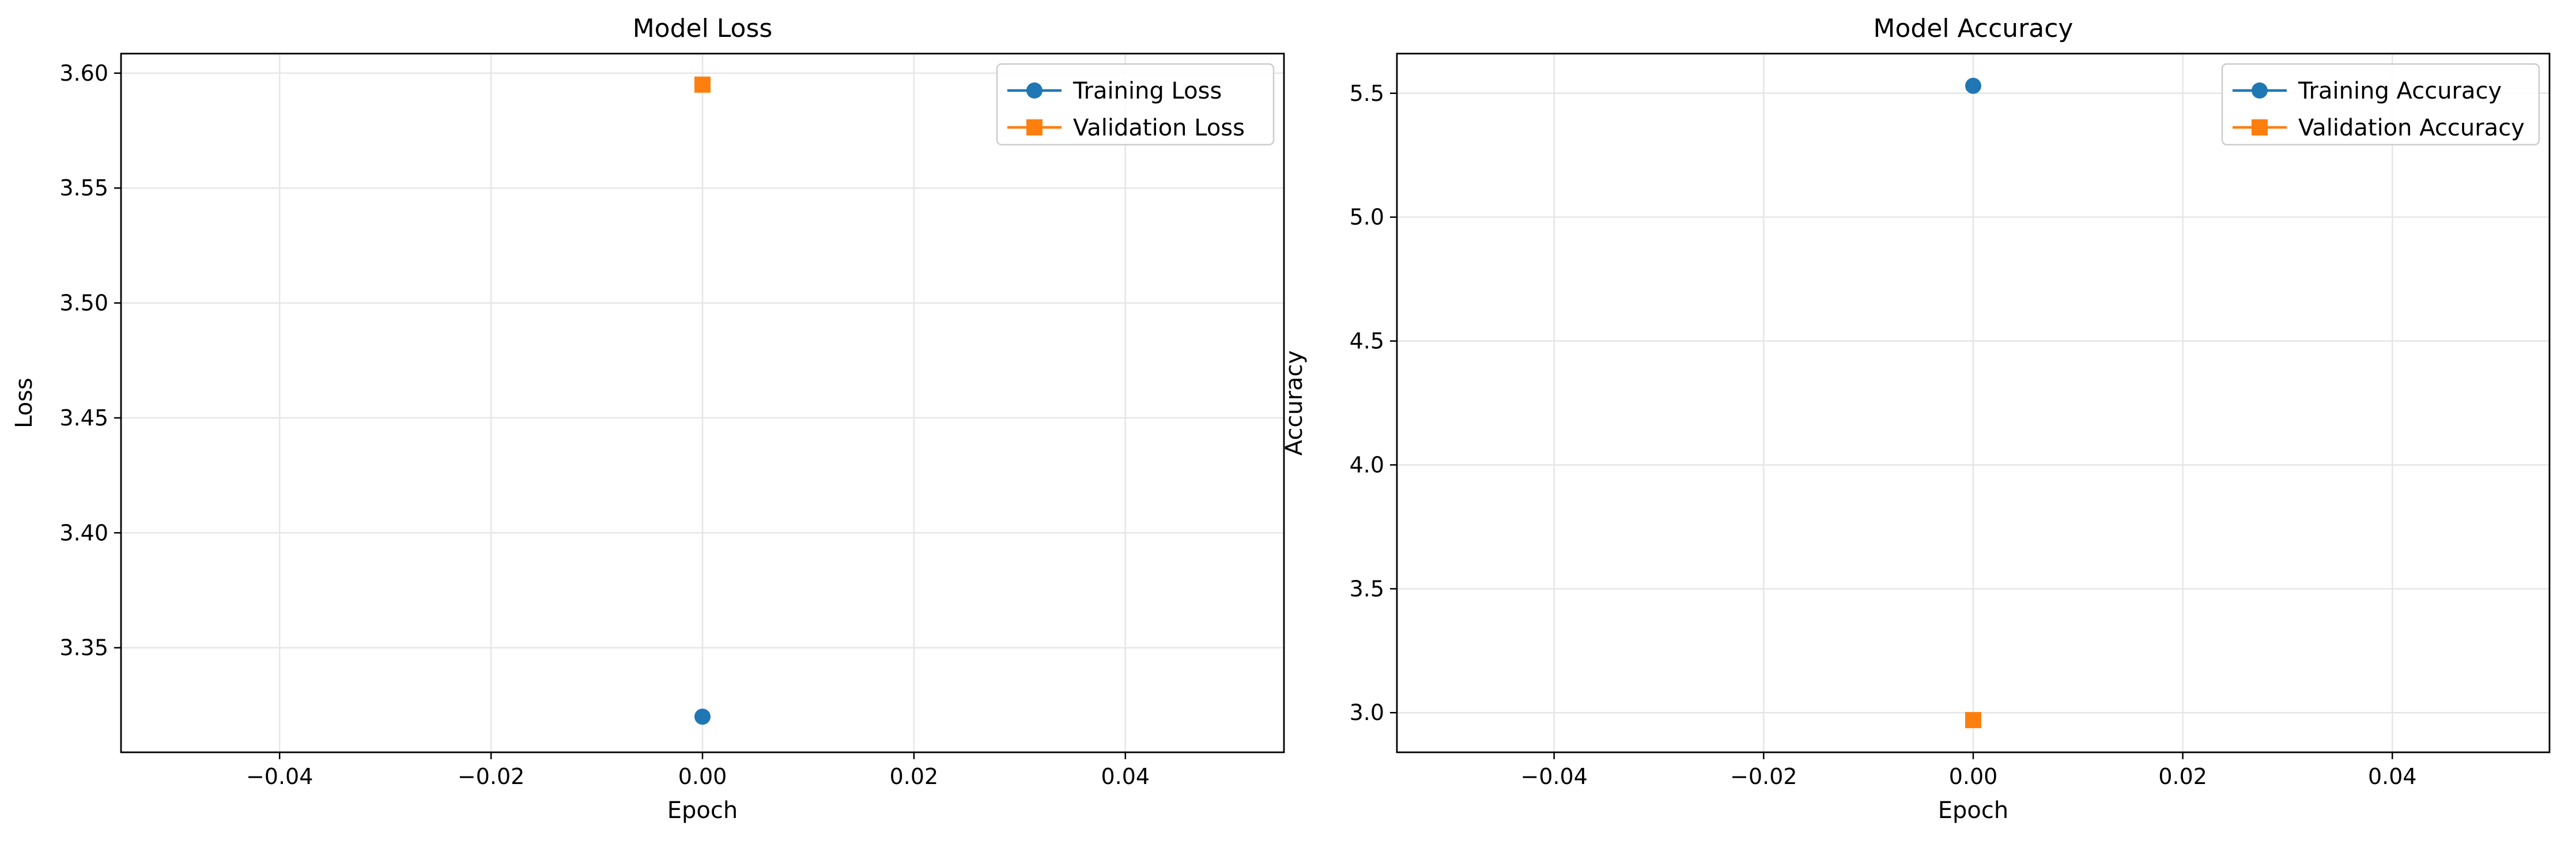 The width and height of the screenshot is (2576, 848). What do you see at coordinates (1159, 128) in the screenshot?
I see `legend-label: Validation Loss` at bounding box center [1159, 128].